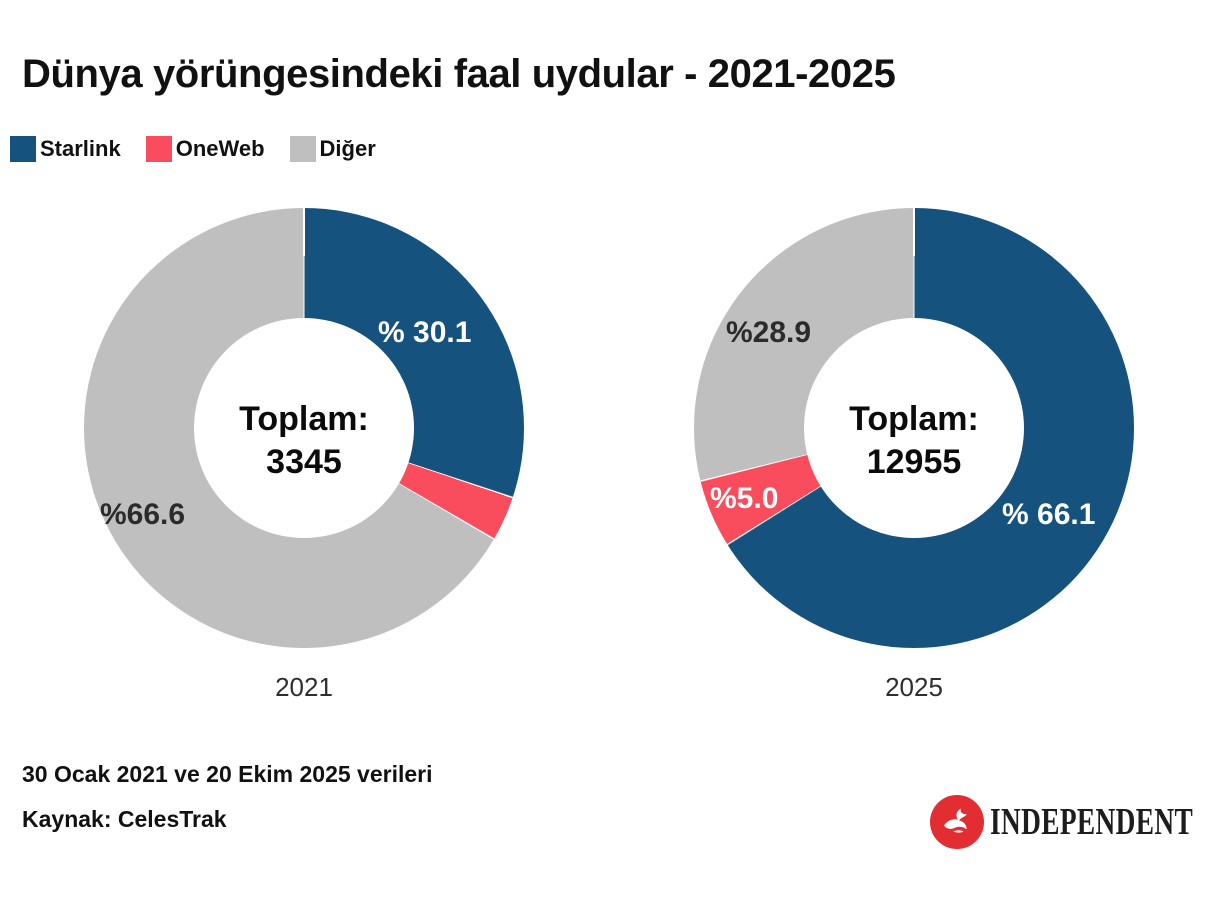  I want to click on legend-item-oneweb: OneWeb, so click(205, 149).